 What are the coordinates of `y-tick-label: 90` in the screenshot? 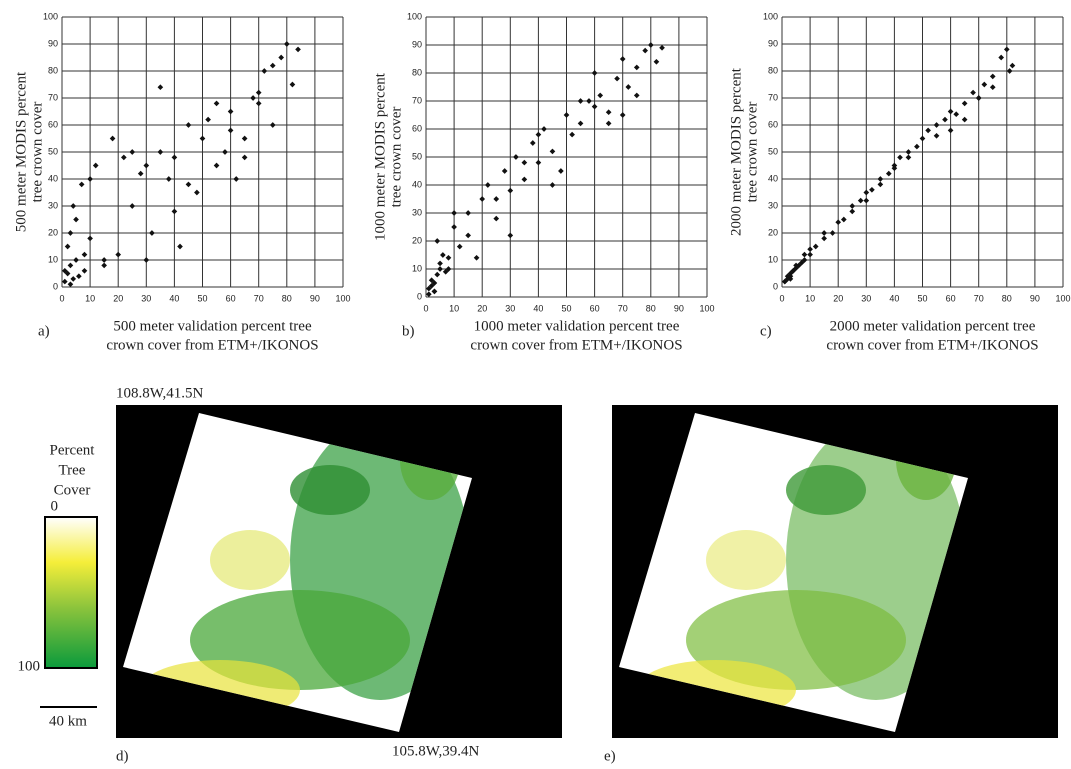 It's located at (53, 43).